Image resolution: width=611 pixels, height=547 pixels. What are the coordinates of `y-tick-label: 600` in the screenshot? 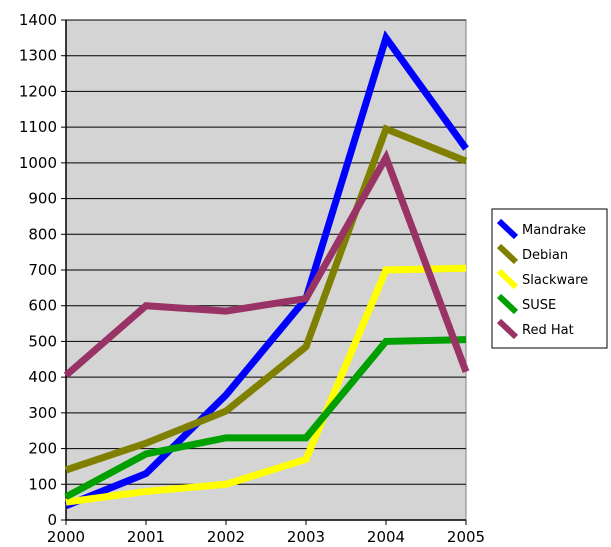 It's located at (42, 306).